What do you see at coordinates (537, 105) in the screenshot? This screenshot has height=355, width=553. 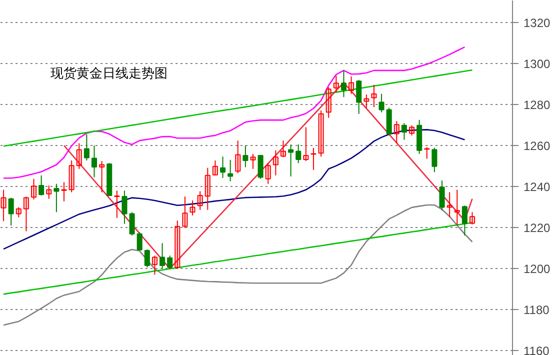 I see `y-tick-label: 1280` at bounding box center [537, 105].